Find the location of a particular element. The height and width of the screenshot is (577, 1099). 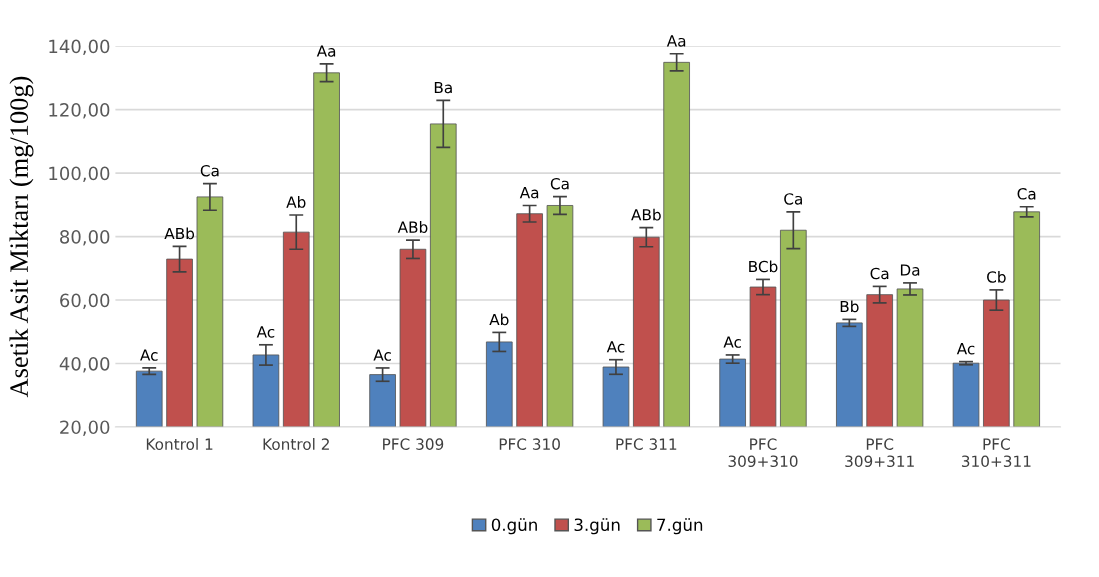

data-label: Ba is located at coordinates (443, 87).